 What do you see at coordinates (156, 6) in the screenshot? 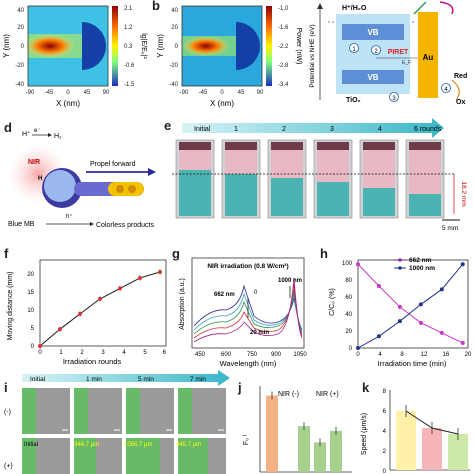
I see `panel-label-b: b` at bounding box center [156, 6].